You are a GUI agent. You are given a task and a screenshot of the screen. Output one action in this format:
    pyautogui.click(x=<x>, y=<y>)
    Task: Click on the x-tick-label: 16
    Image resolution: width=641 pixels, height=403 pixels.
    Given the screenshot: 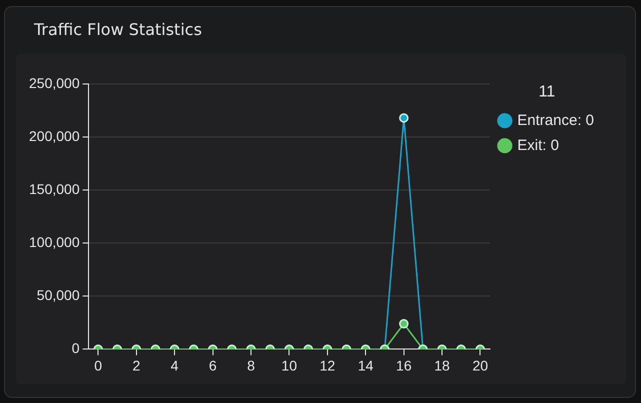 What is the action you would take?
    pyautogui.click(x=404, y=365)
    